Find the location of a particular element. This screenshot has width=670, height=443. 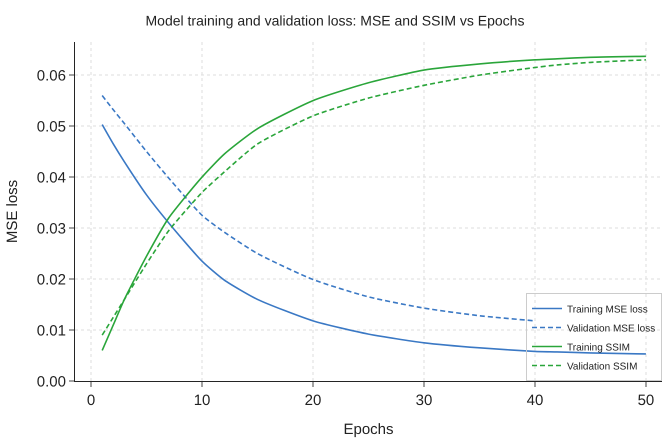

chart-title: Model training and validation loss: MSE and SSIM vs Epochs is located at coordinates (335, 20).